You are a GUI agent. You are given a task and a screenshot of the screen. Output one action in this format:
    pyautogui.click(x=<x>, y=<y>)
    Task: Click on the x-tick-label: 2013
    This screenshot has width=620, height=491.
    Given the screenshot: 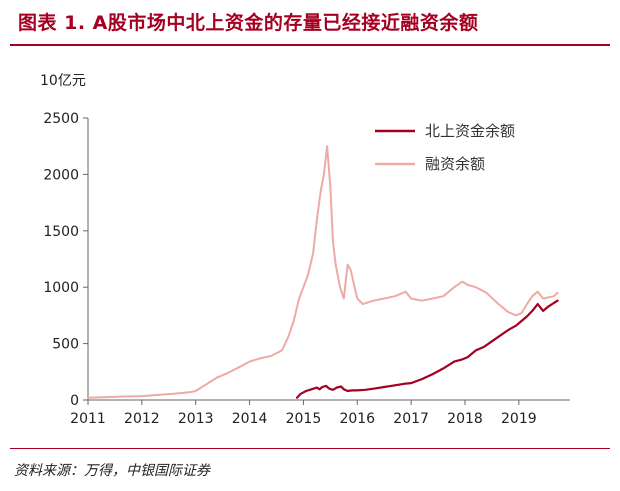 What is the action you would take?
    pyautogui.click(x=196, y=419)
    